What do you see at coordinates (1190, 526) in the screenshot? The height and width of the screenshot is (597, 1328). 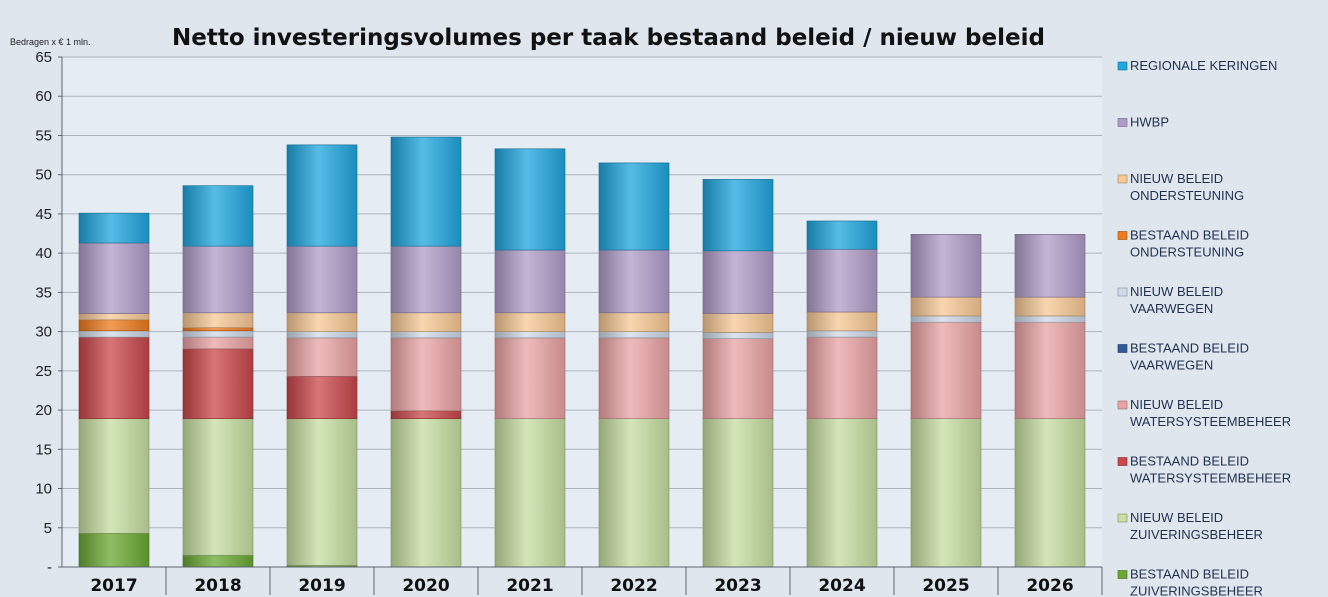 I see `legend-item: NIEUW BELEID ZUIVERINGSBEHEER` at bounding box center [1190, 526].